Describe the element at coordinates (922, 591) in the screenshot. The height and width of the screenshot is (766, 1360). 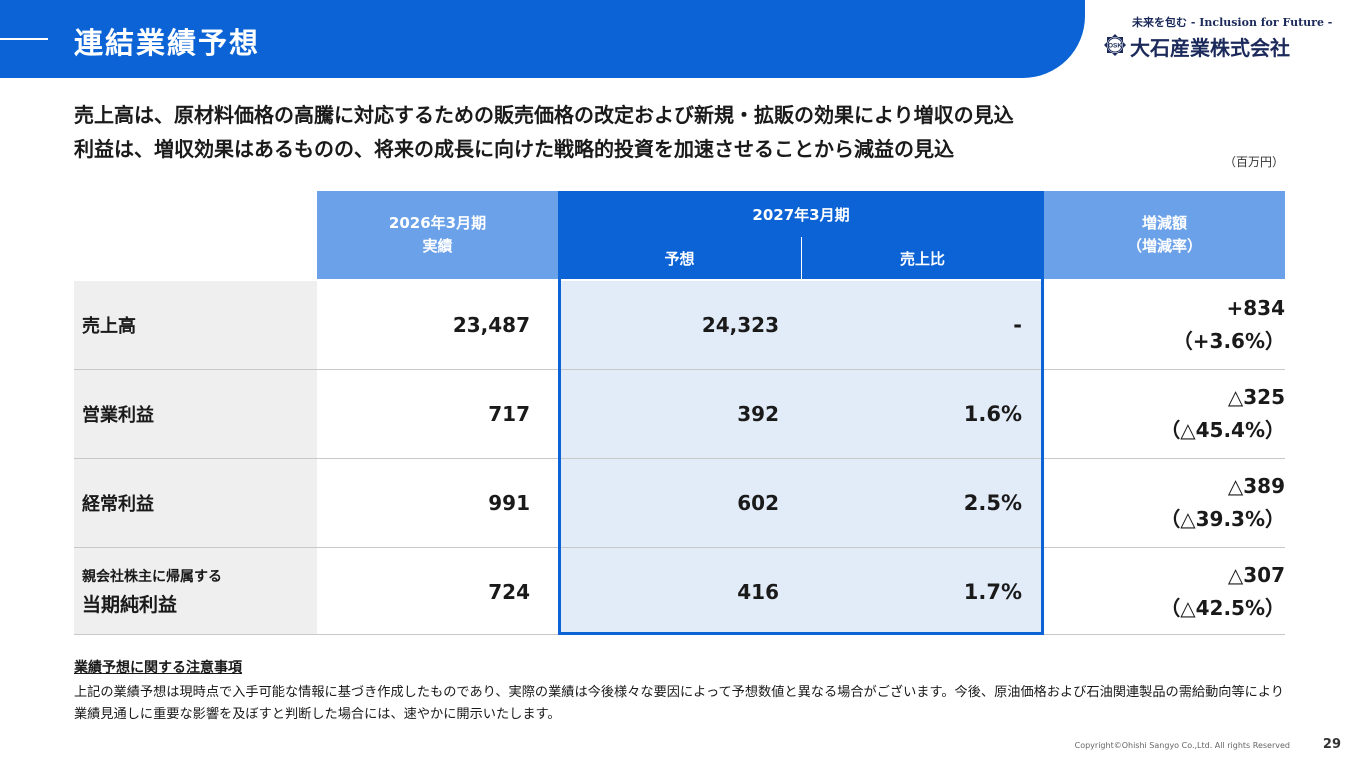
I see `ratio-value: 1.7%` at that location.